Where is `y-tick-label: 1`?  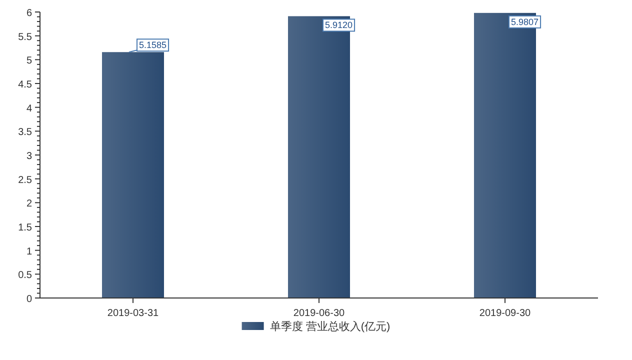 y-tick-label: 1 is located at coordinates (29, 252).